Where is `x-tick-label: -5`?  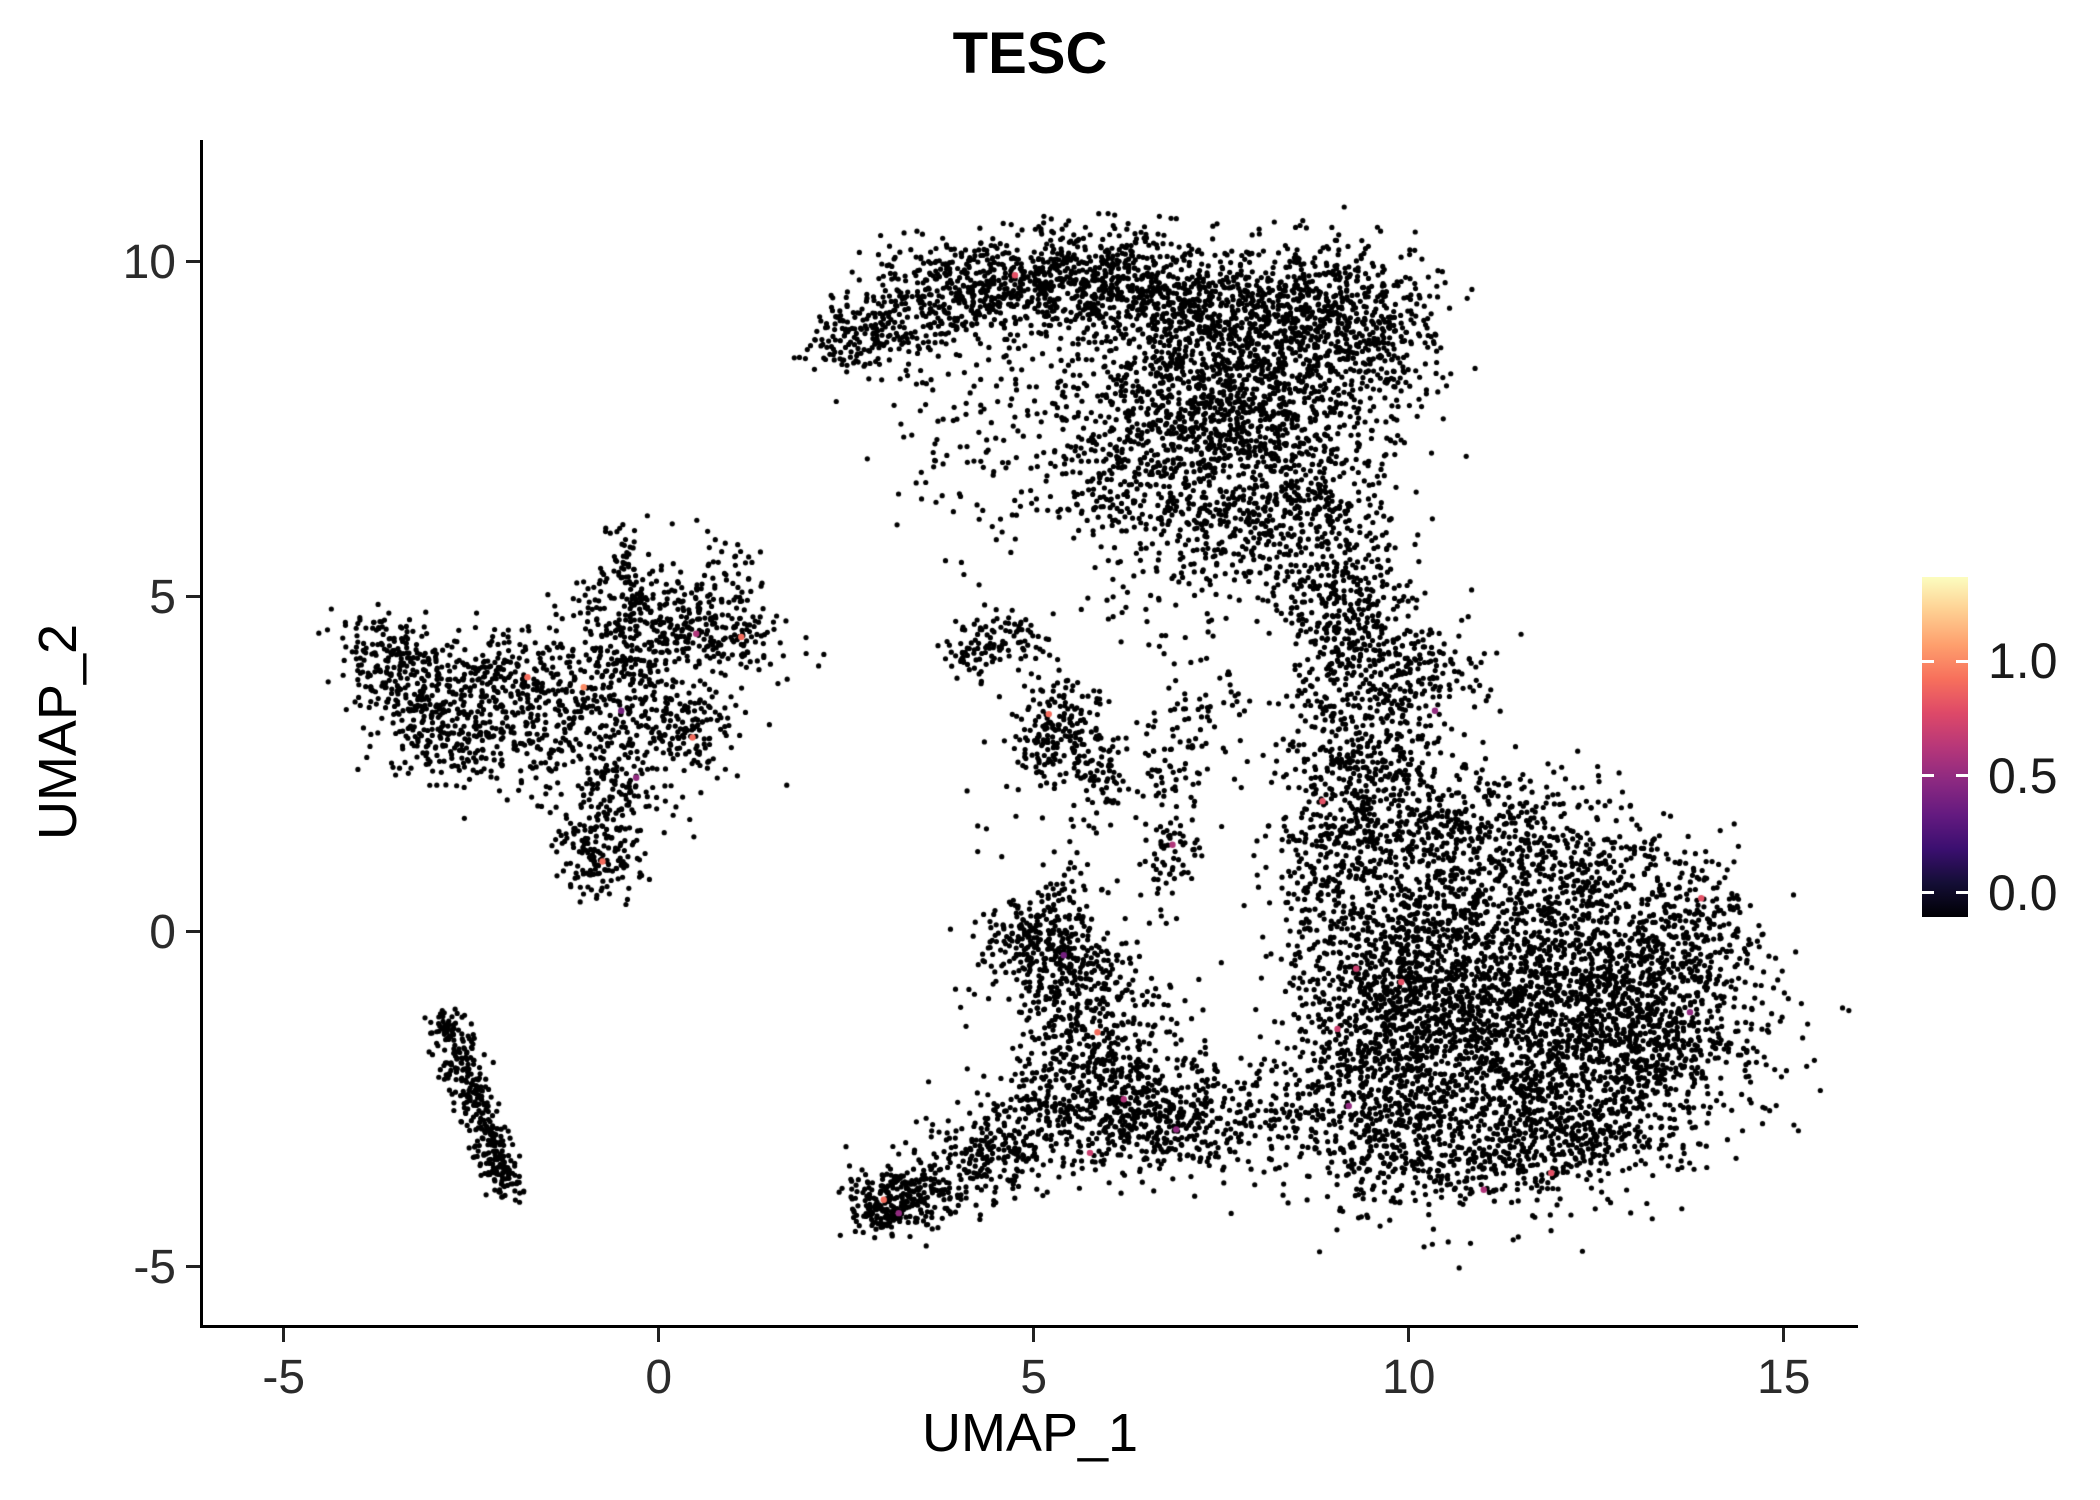 x-tick-label: -5 is located at coordinates (284, 1377).